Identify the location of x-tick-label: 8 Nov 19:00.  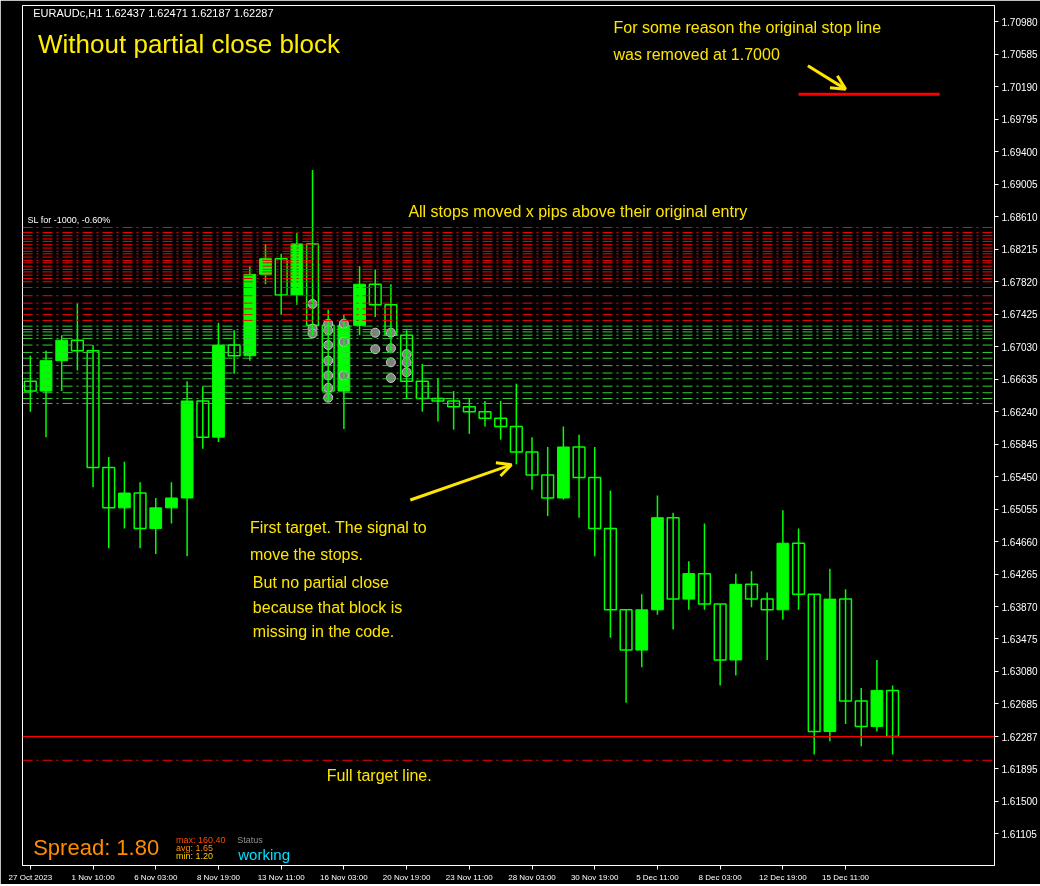
(218, 877).